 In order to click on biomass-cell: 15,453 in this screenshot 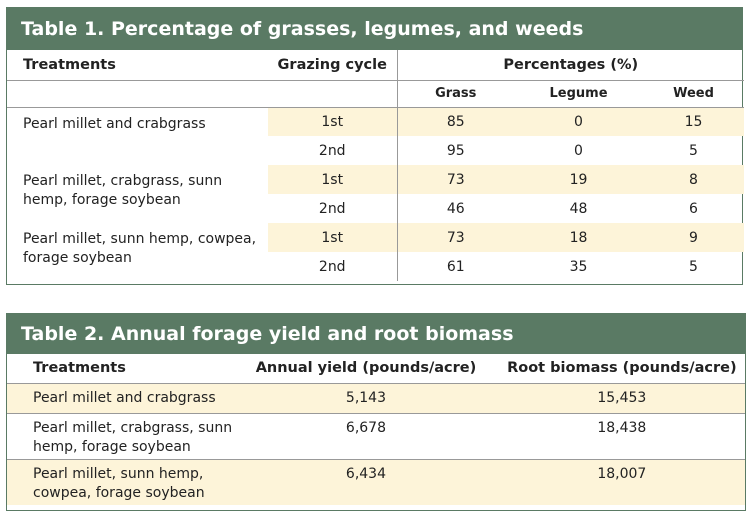, I will do `click(621, 398)`.